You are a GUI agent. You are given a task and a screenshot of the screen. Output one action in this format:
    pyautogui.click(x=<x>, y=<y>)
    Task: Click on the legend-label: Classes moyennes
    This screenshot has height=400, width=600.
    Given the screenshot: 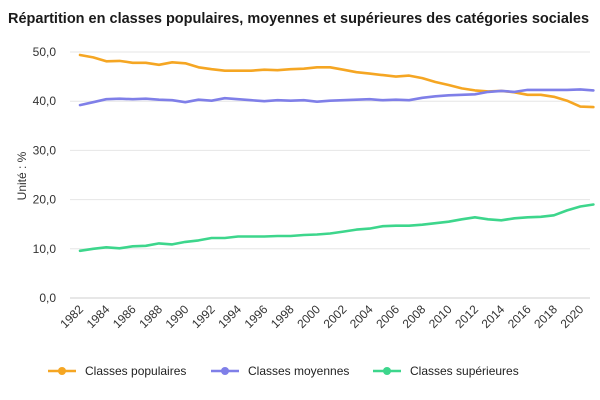 What is the action you would take?
    pyautogui.click(x=298, y=371)
    